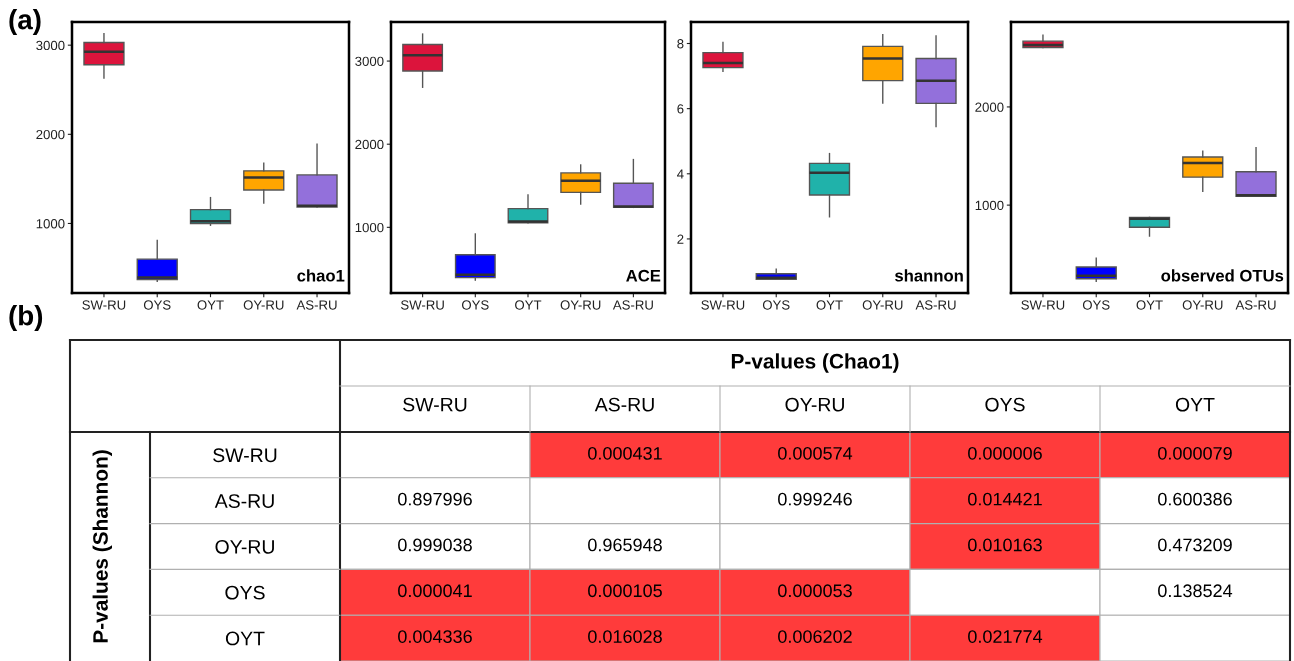  What do you see at coordinates (1005, 636) in the screenshot?
I see `data-label: 0.021774` at bounding box center [1005, 636].